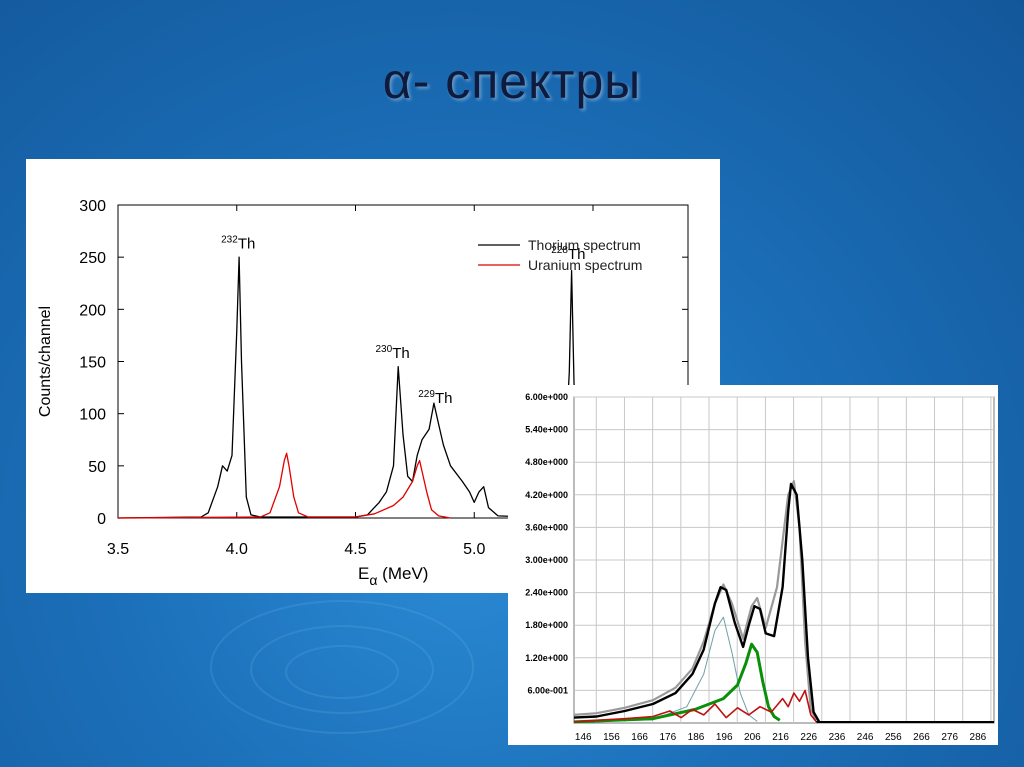 The width and height of the screenshot is (1024, 767). What do you see at coordinates (585, 265) in the screenshot?
I see `legend-label: Uranium spectrum` at bounding box center [585, 265].